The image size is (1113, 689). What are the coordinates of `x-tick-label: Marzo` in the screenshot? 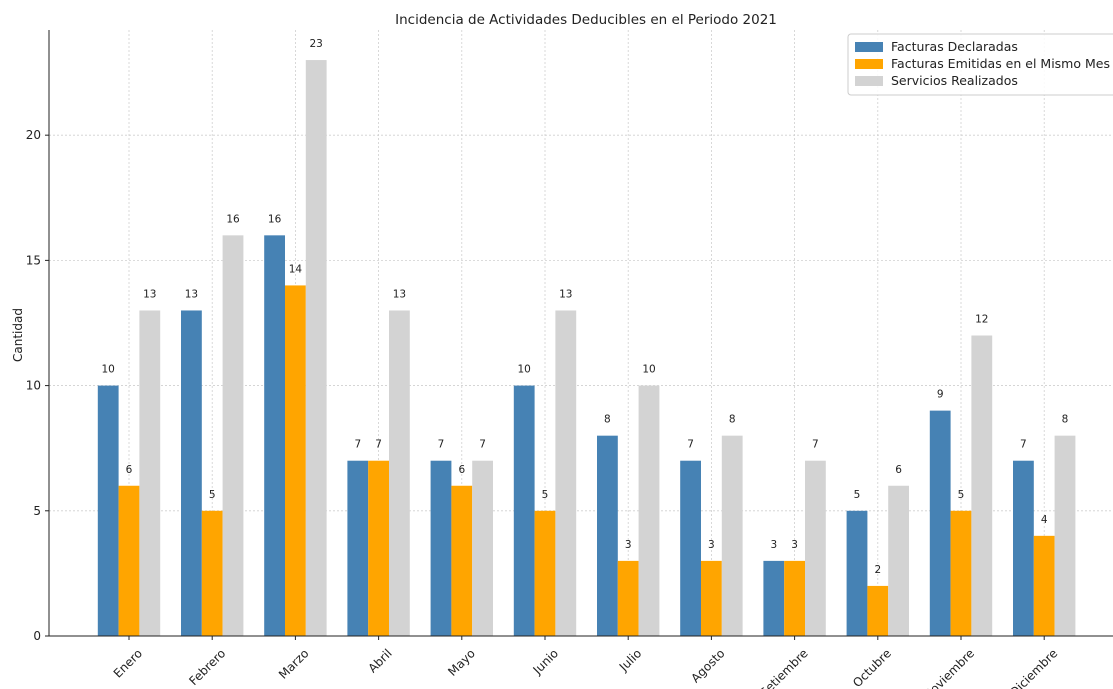 It's located at (294, 664).